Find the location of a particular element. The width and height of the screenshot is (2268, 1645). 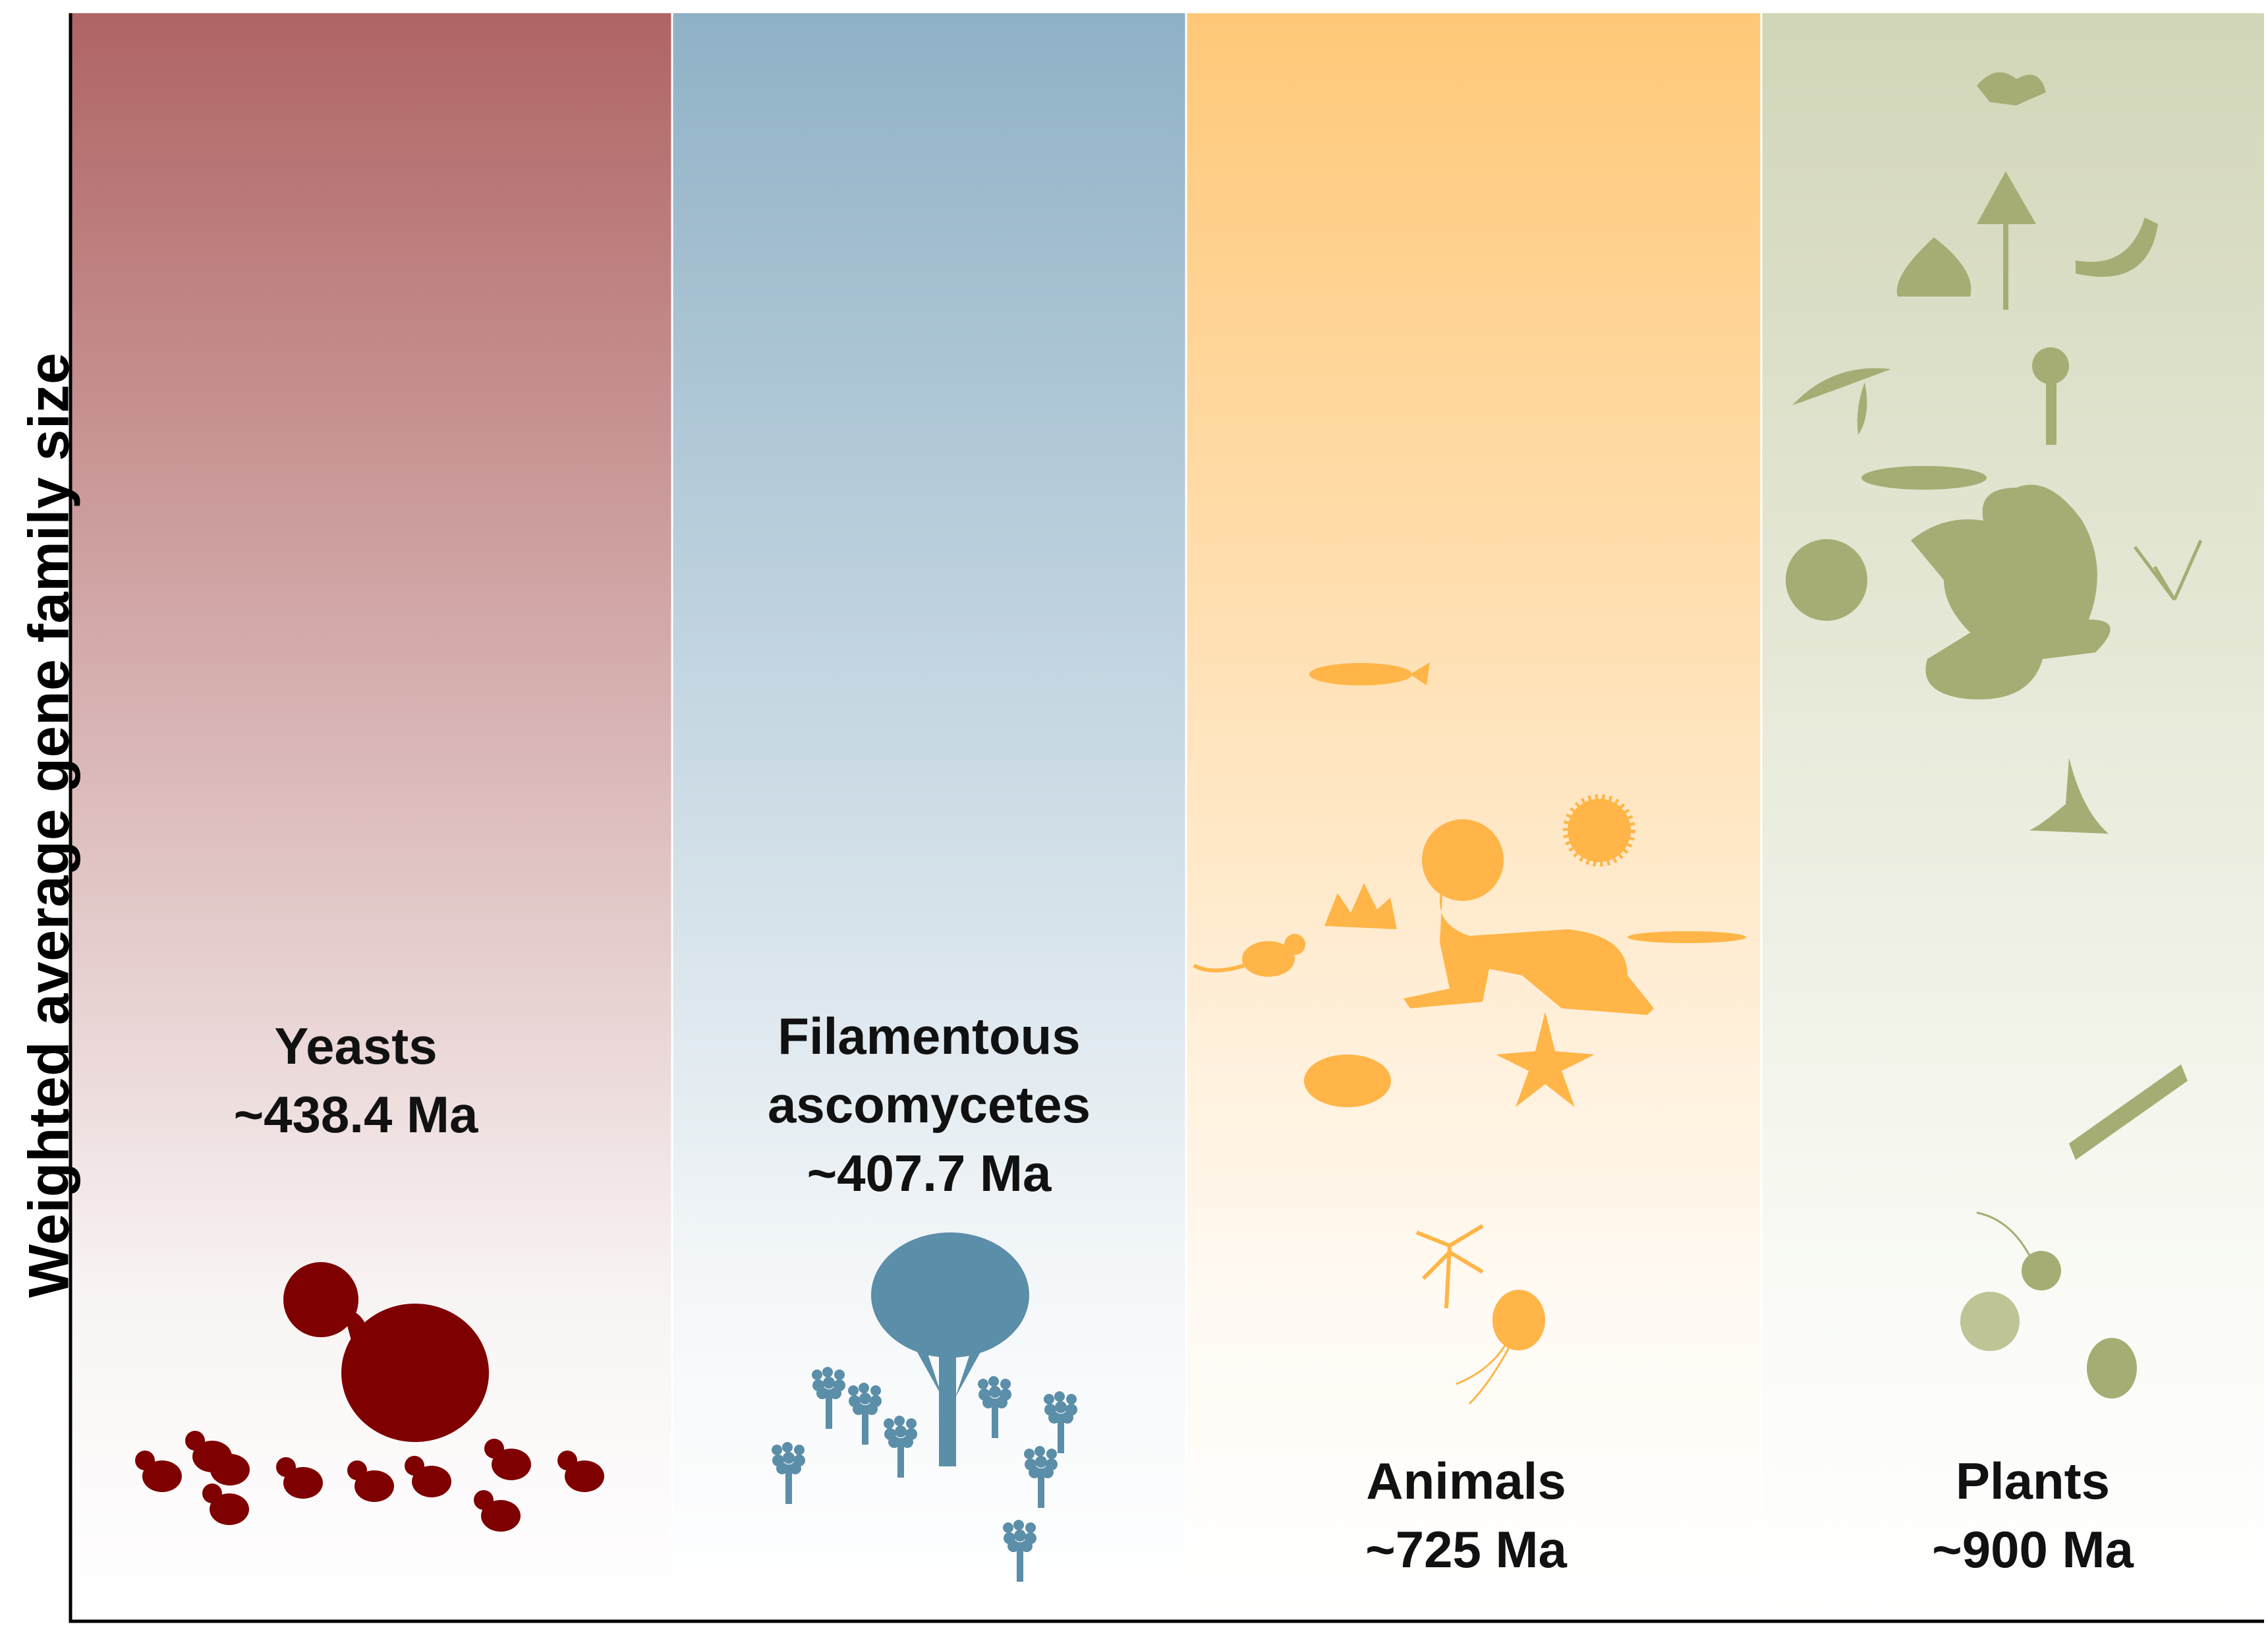

yeasts-name: Yeasts is located at coordinates (356, 1046).